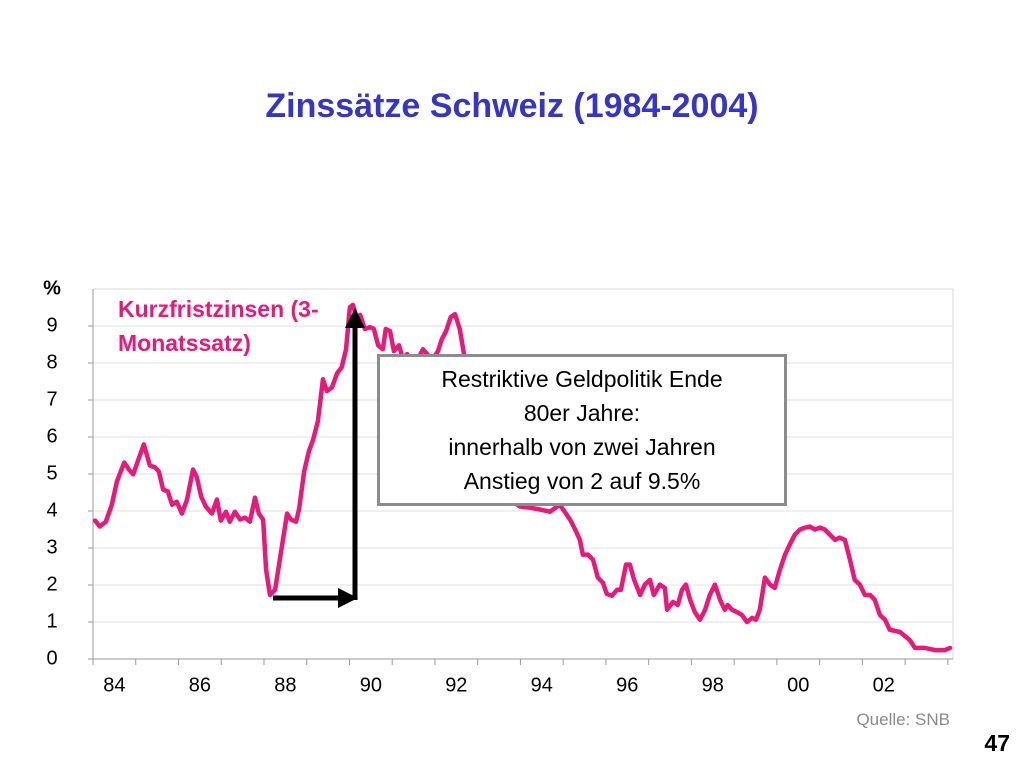 The height and width of the screenshot is (768, 1024). I want to click on y-tick-label: 9, so click(51, 325).